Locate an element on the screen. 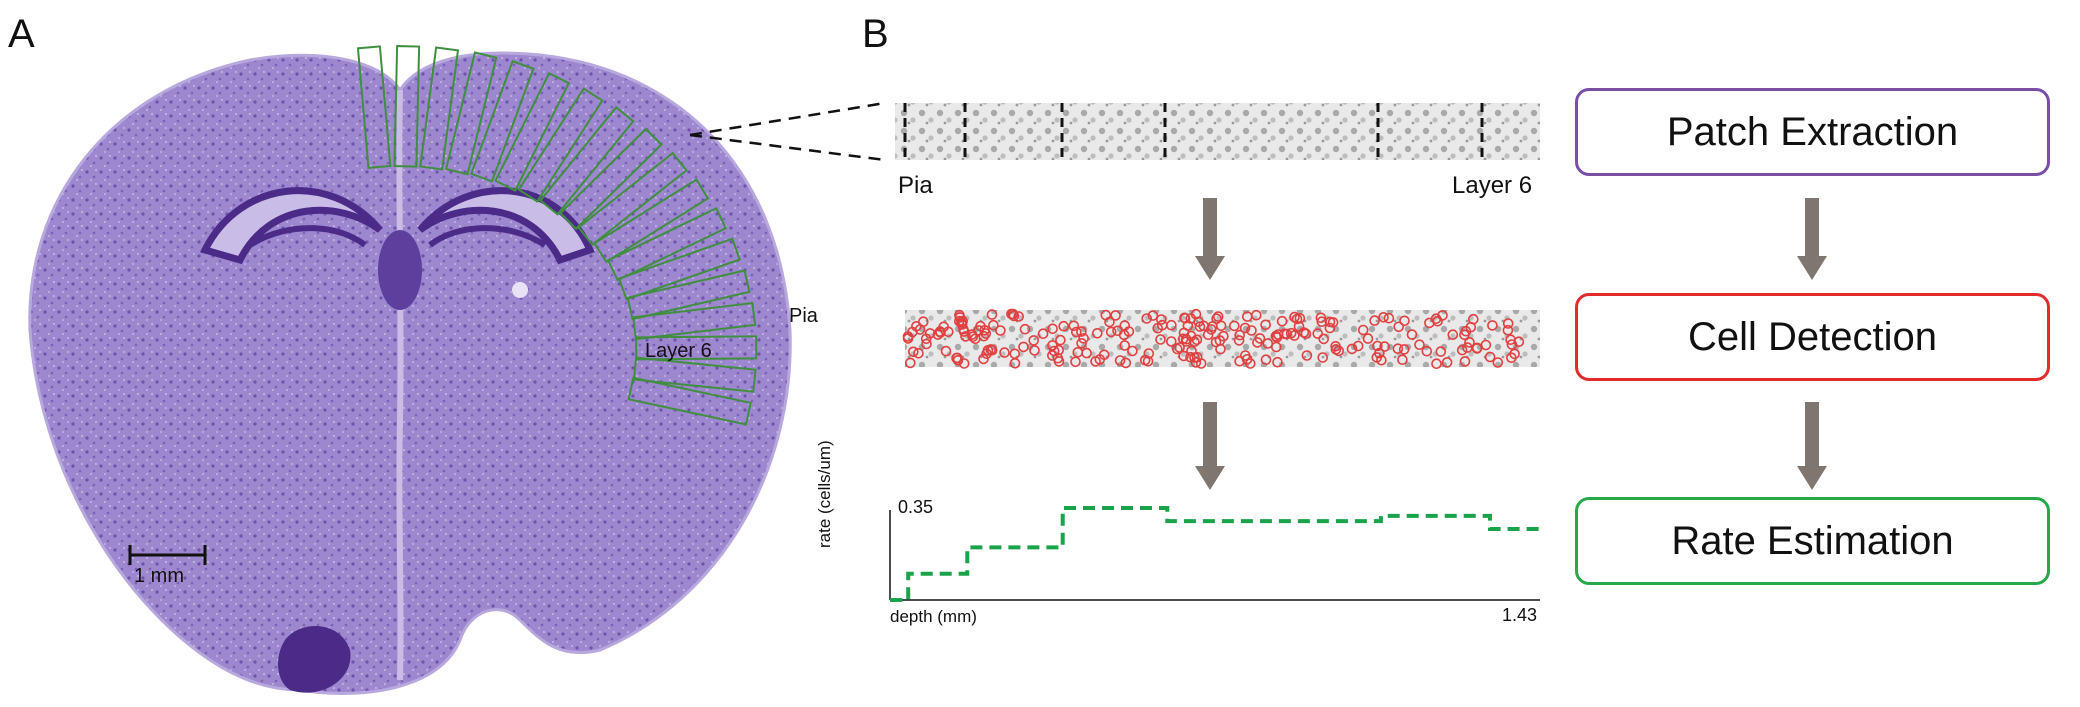  dark-tissue-bottom is located at coordinates (314, 659).